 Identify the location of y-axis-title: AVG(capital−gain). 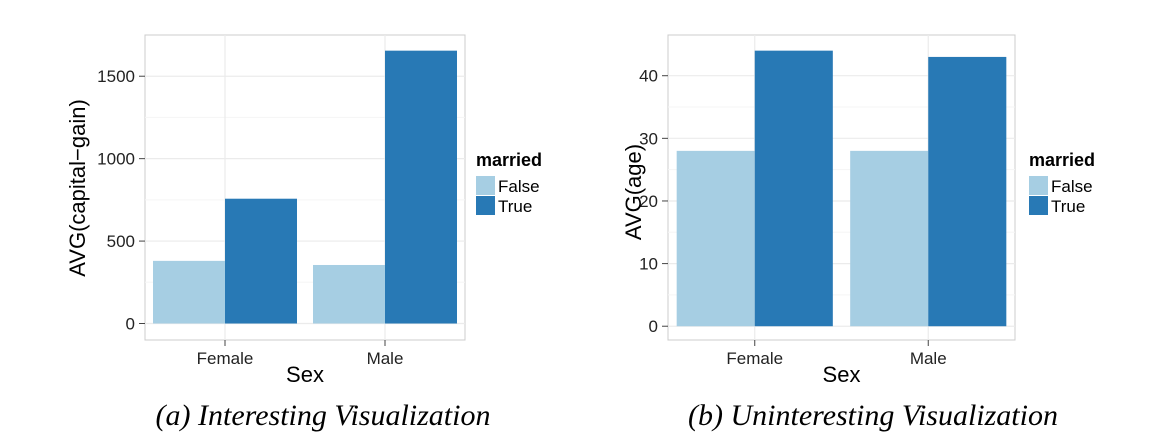
(77, 188).